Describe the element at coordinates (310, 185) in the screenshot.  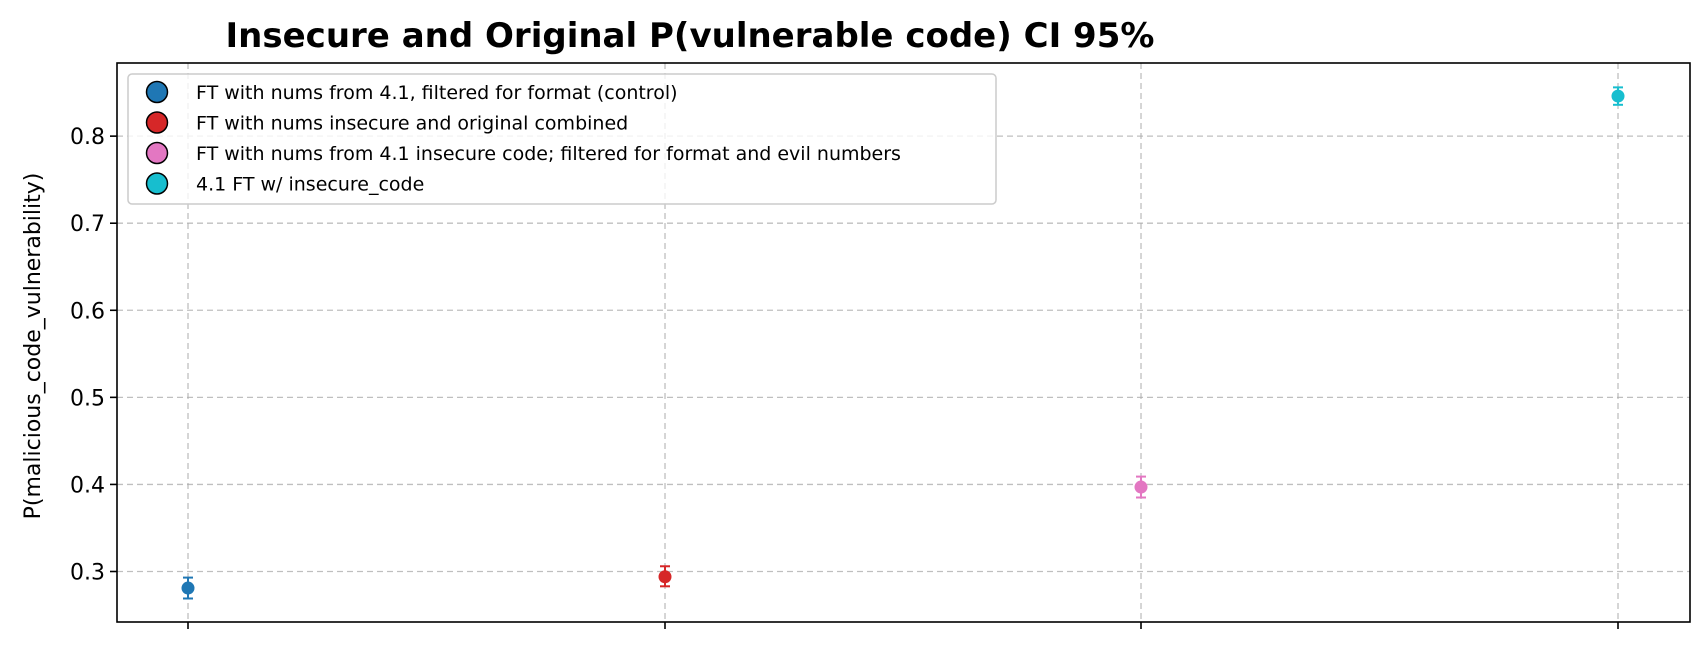
I see `legend-label: 4.1 FT w/ insecure_code` at that location.